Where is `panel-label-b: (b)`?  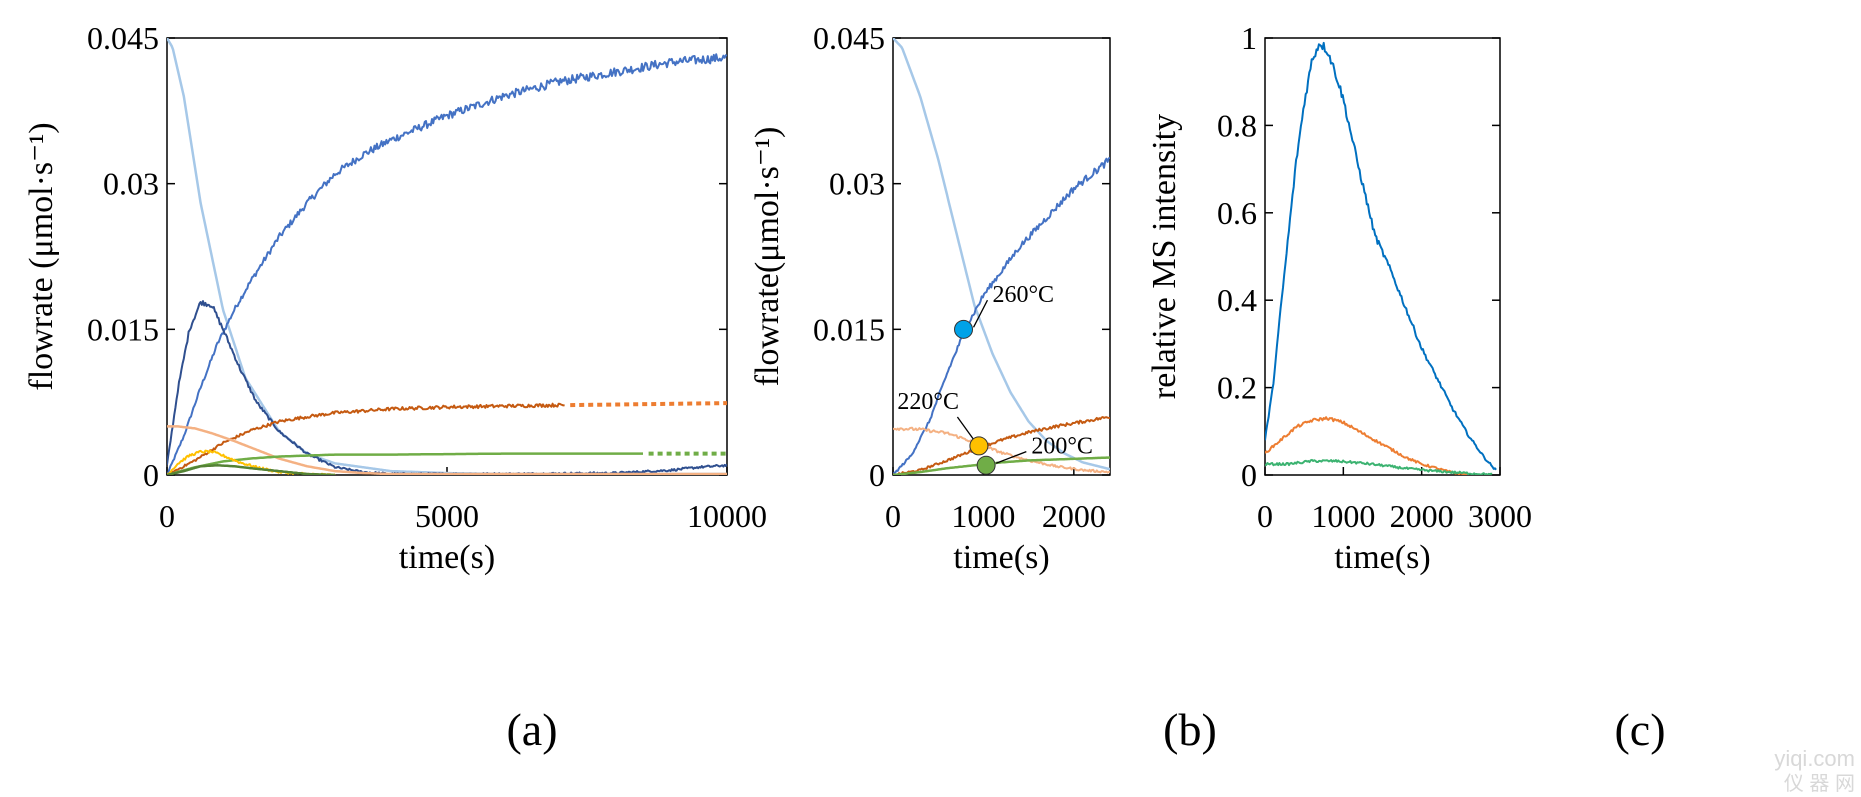 panel-label-b: (b) is located at coordinates (1190, 729).